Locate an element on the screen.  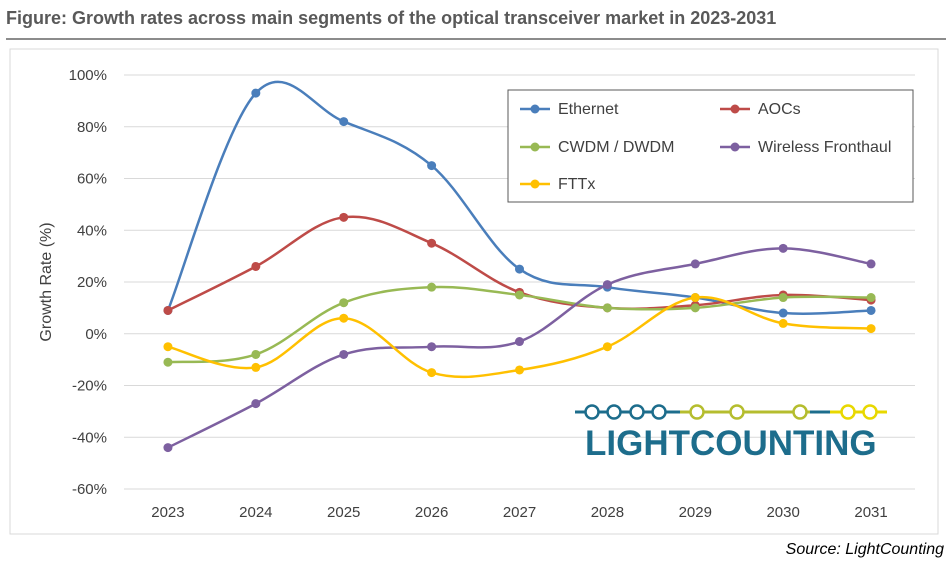
legend-label: AOCs is located at coordinates (779, 109).